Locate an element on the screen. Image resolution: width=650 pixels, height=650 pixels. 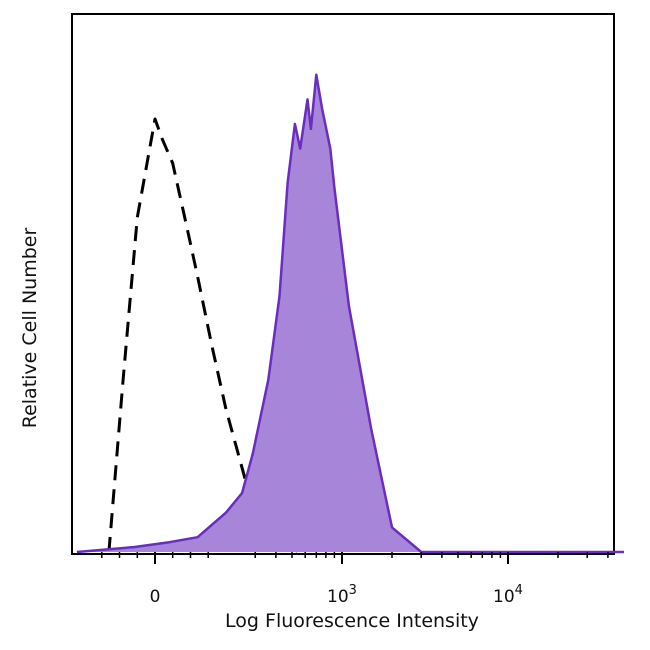
x-tick-label: 10³ is located at coordinates (342, 595).